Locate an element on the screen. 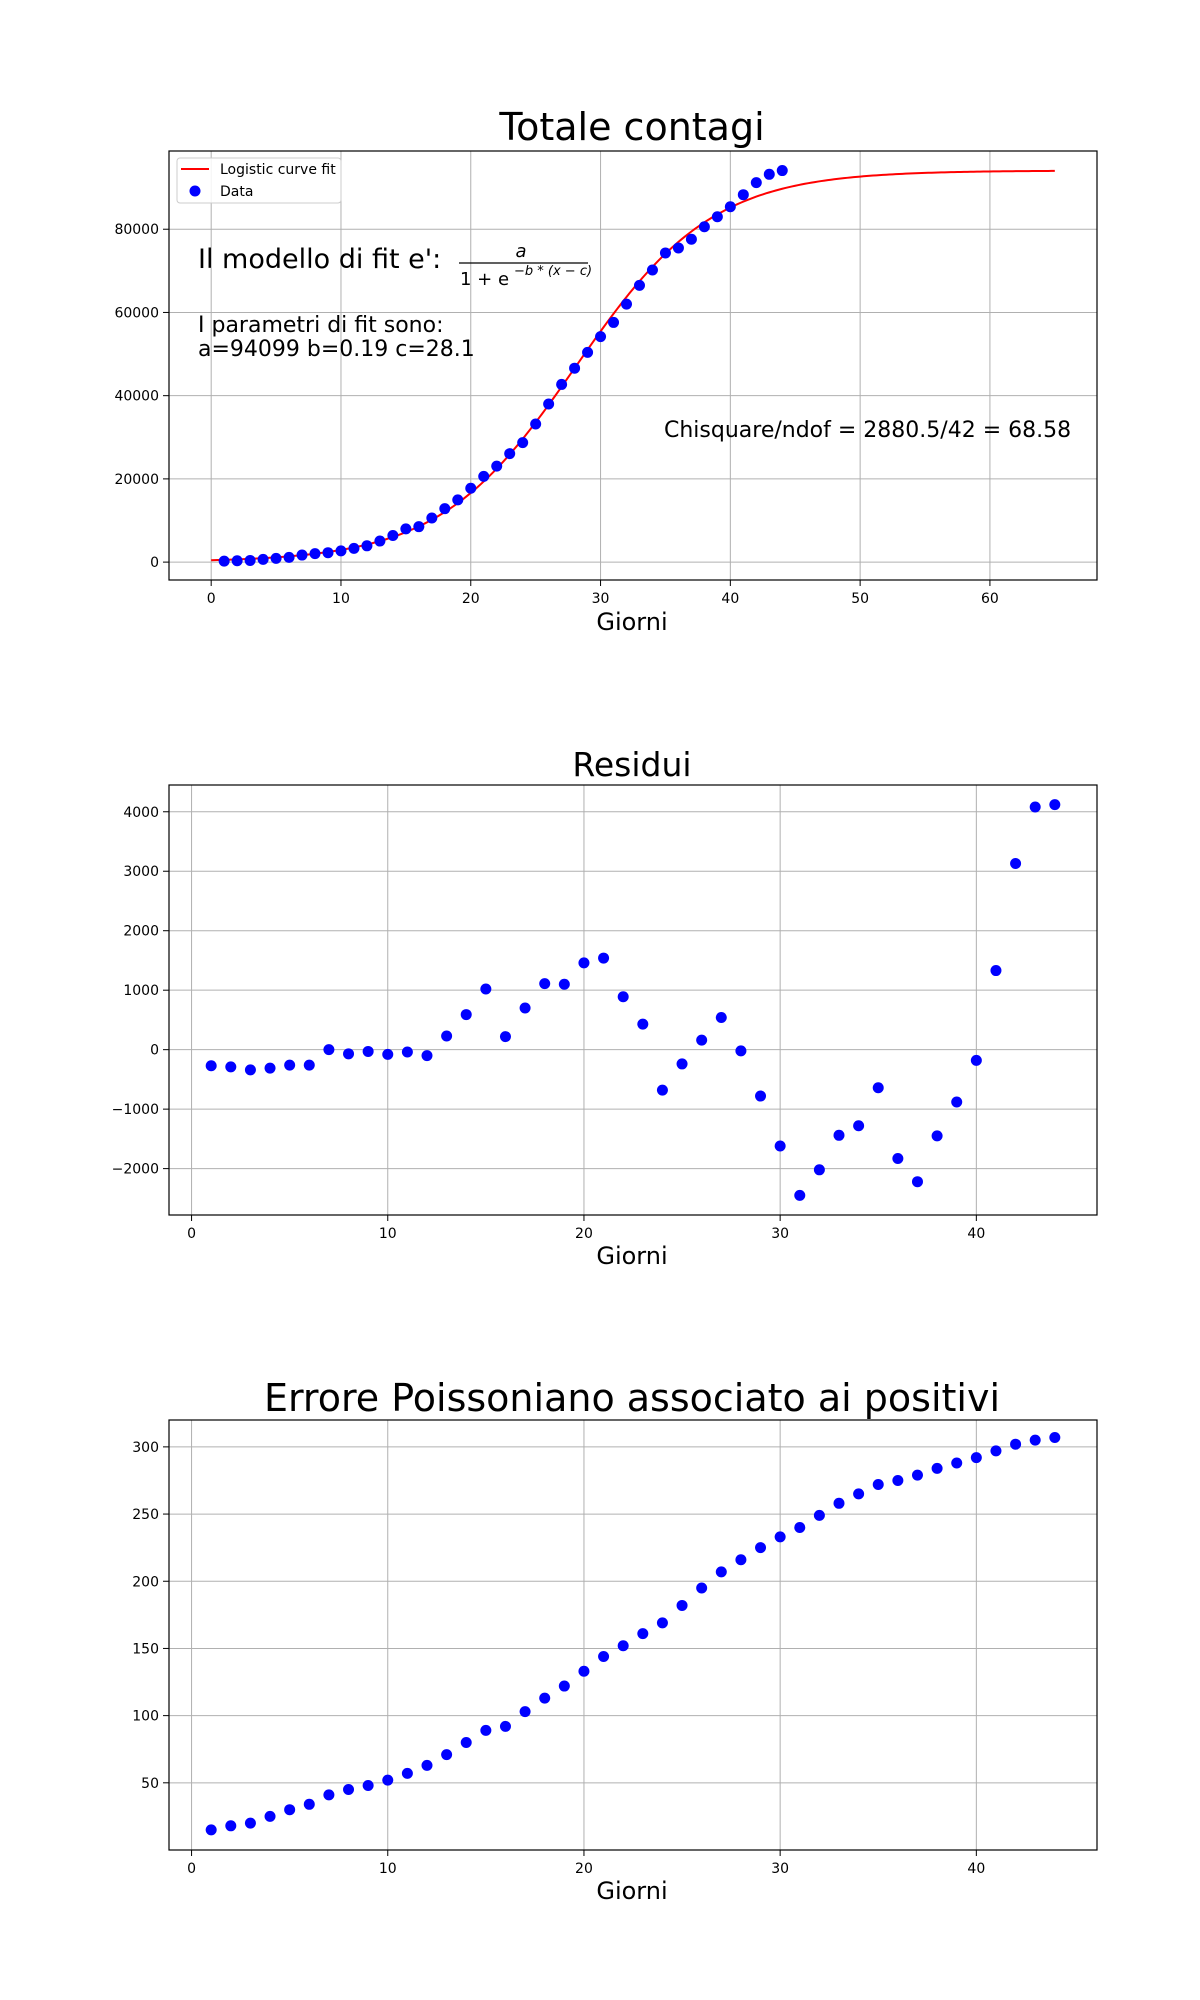 The image size is (1200, 2000). y-tick-label: 200 is located at coordinates (145, 1582).